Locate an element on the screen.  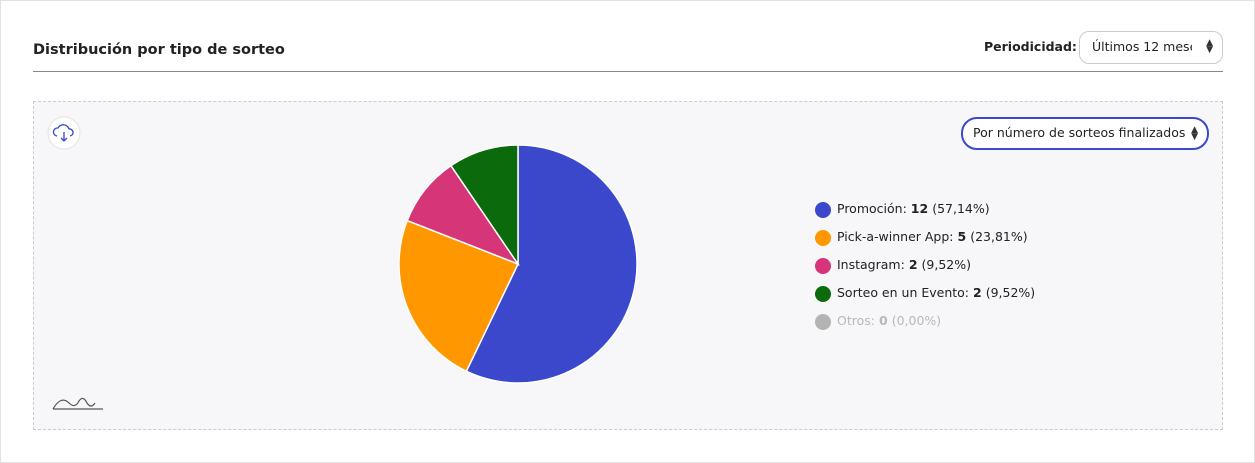
legend-entry: Pick-a-winner App: 5 (23,81%) is located at coordinates (921, 237).